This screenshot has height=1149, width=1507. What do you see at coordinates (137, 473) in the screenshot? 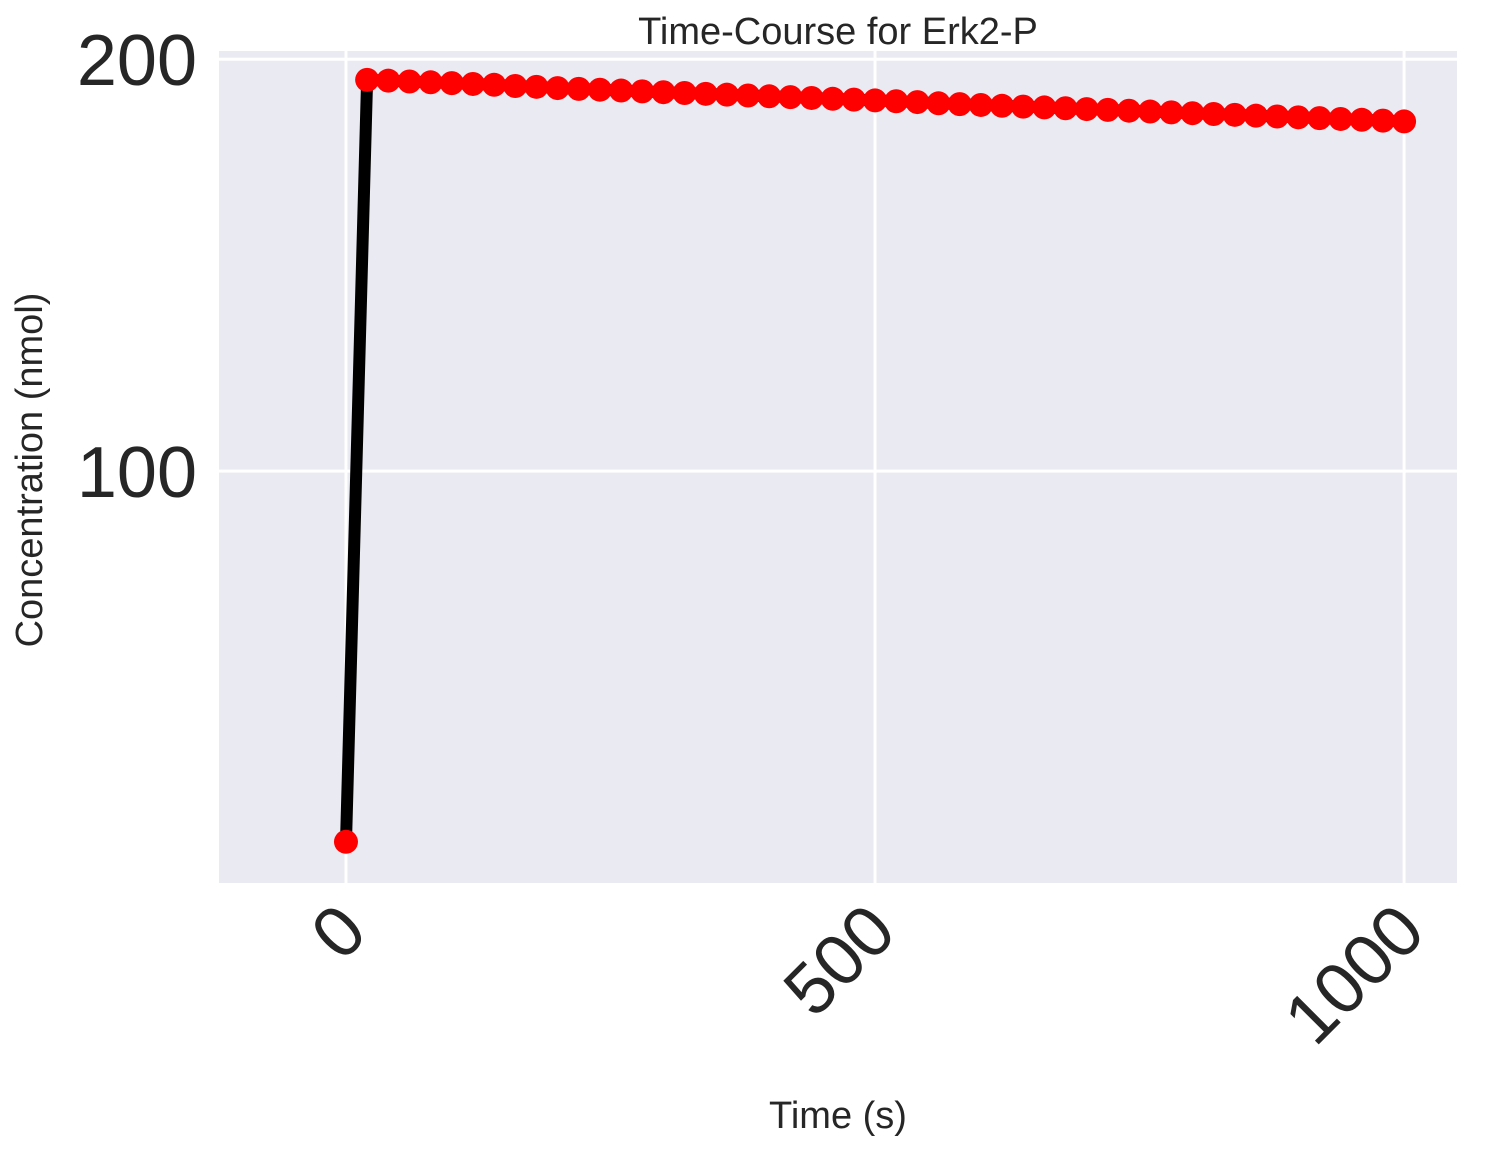
I see `y-tick-label: 100` at bounding box center [137, 473].